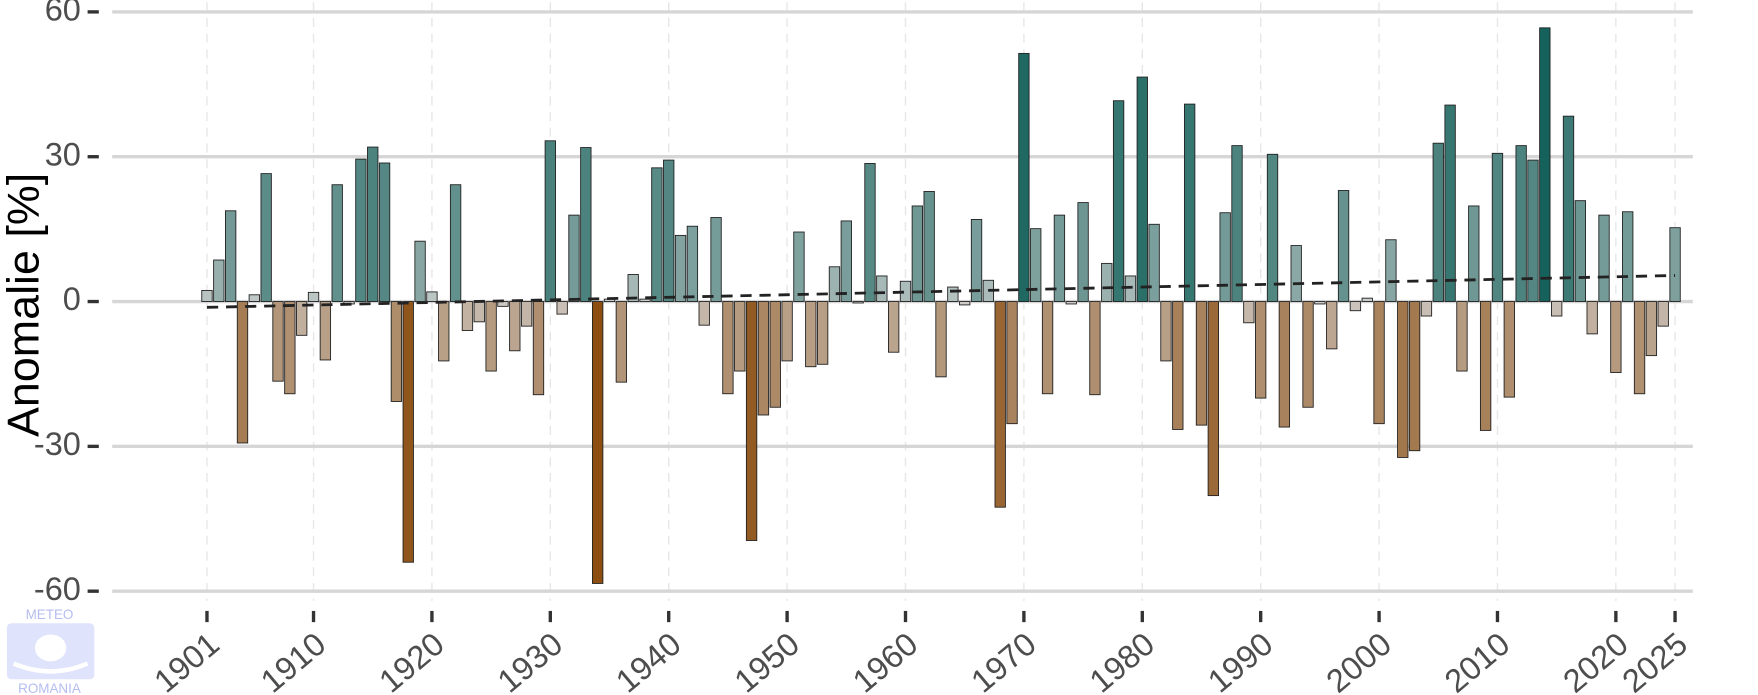 The image size is (1758, 695). Describe the element at coordinates (411, 660) in the screenshot. I see `x-tick-label: 1920` at that location.